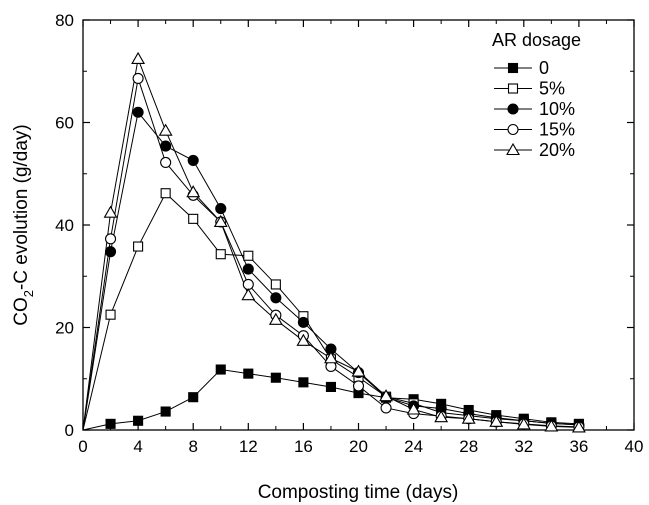 Image resolution: width=649 pixels, height=505 pixels. I want to click on legend-label: 10%, so click(557, 109).